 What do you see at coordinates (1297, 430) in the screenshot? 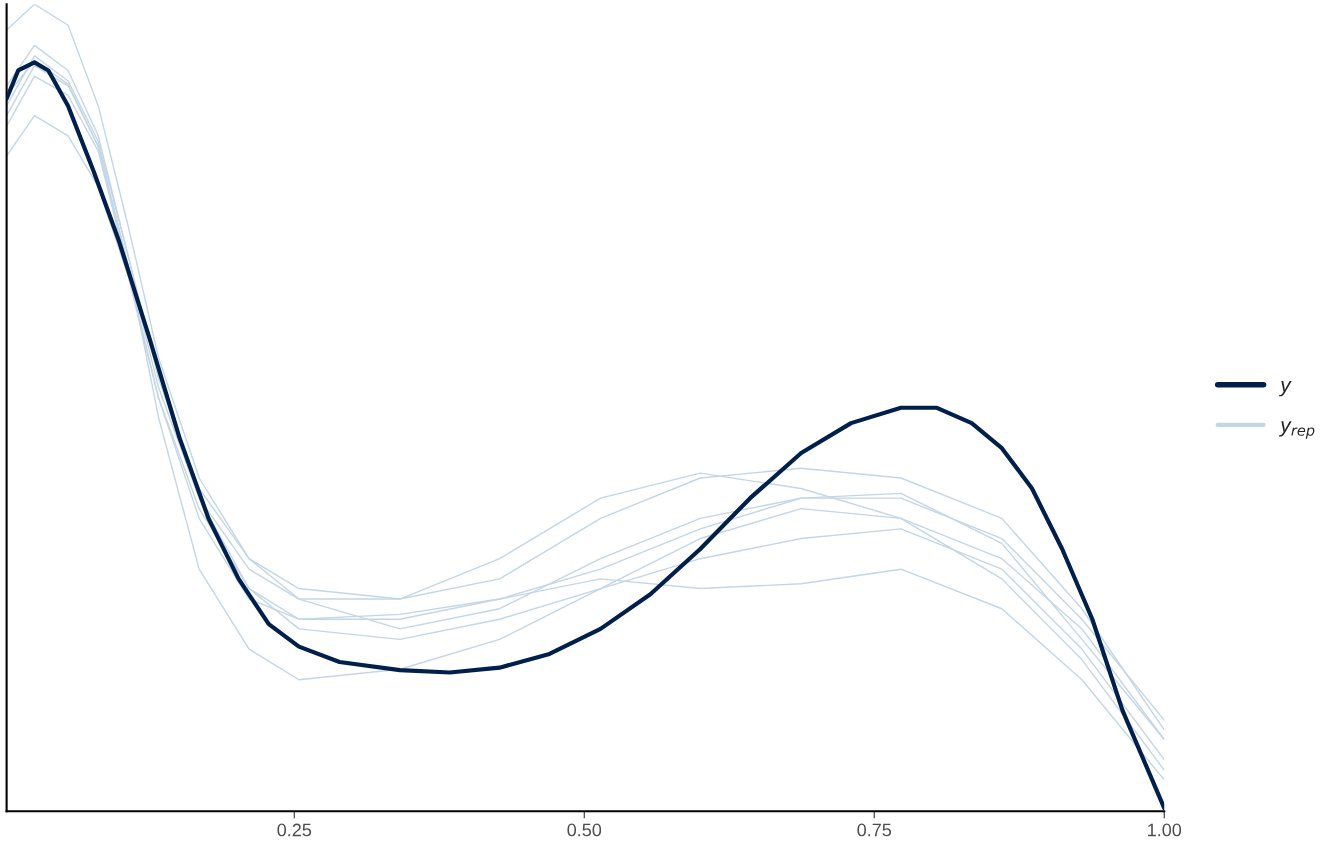
I see `legend-label: y$_{rep}$` at bounding box center [1297, 430].